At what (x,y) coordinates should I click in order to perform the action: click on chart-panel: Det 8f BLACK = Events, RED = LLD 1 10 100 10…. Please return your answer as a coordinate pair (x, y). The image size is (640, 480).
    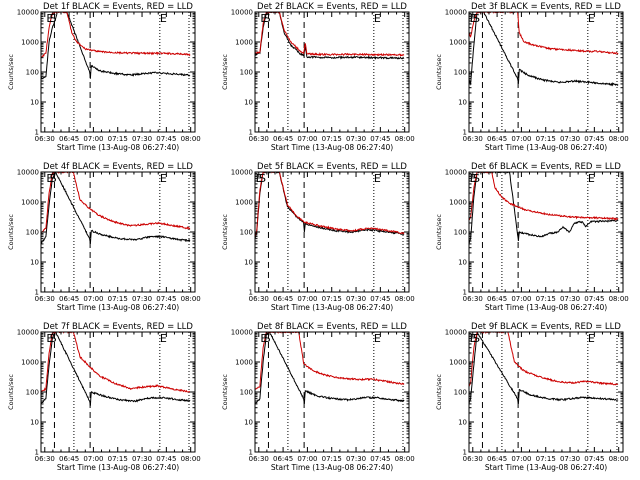
    Looking at the image, I should click on (318, 397).